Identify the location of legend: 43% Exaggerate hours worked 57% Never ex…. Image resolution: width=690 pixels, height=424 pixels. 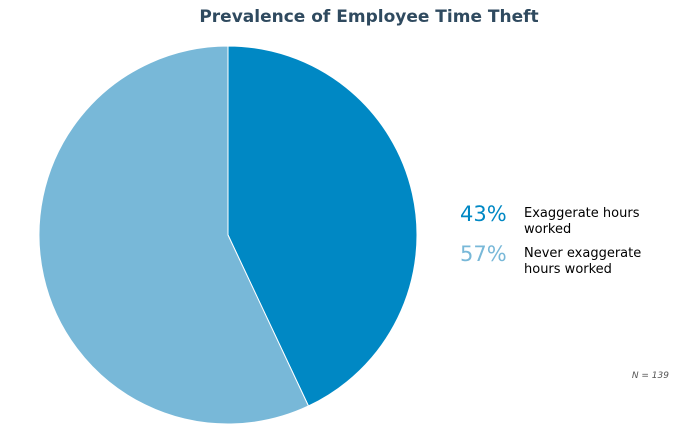
(570, 240).